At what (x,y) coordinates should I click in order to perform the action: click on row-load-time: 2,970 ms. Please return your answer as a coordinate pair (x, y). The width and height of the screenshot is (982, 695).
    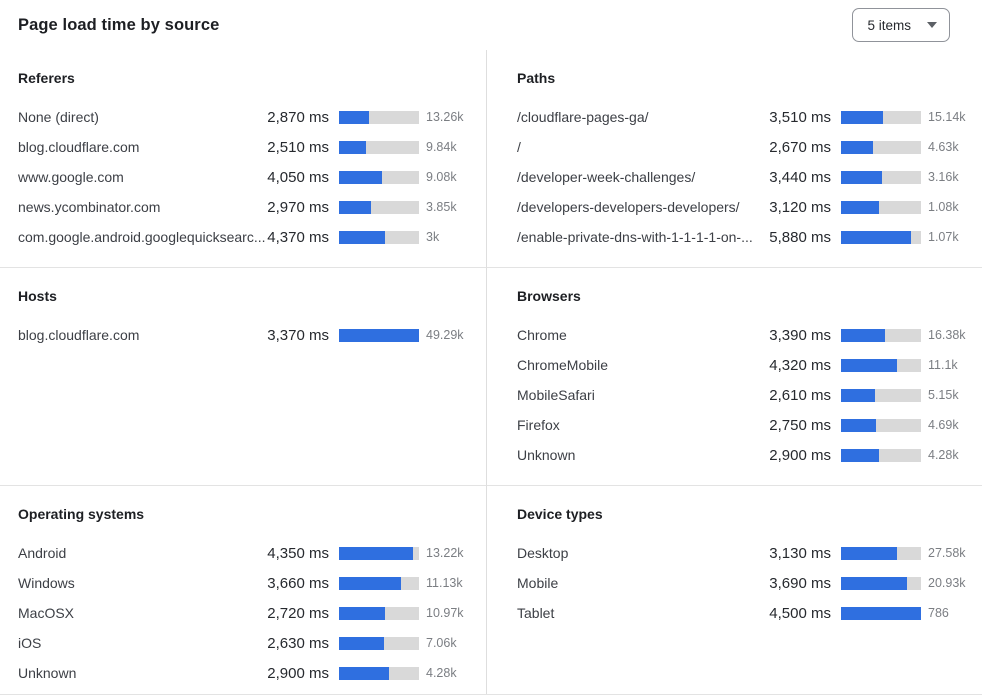
    Looking at the image, I should click on (298, 207).